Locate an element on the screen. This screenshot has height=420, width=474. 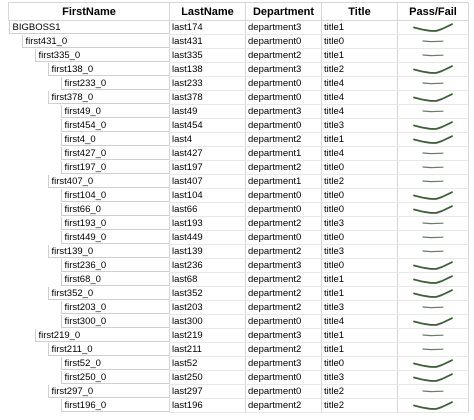
lastname-cell: last335 is located at coordinates (207, 55).